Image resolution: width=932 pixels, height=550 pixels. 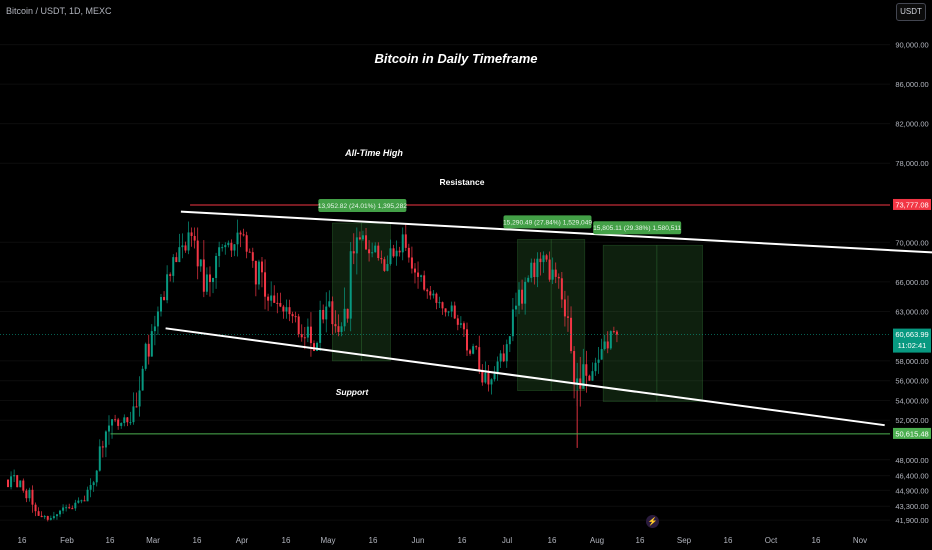 What do you see at coordinates (911, 282) in the screenshot?
I see `y-tick-label: 66,000.00` at bounding box center [911, 282].